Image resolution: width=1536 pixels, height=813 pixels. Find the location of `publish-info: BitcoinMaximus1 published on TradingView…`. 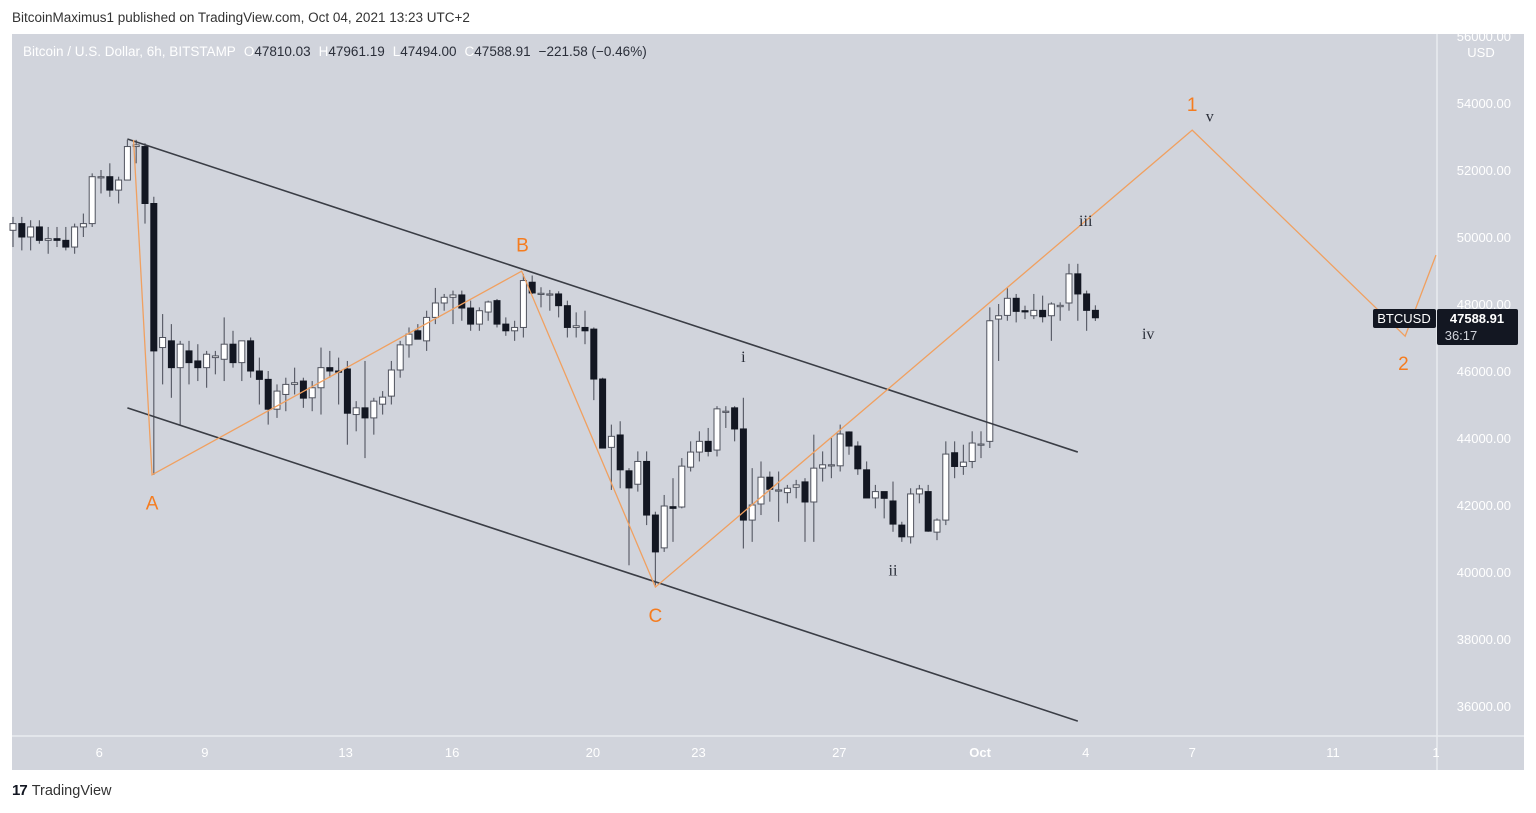

publish-info: BitcoinMaximus1 published on TradingView… is located at coordinates (241, 17).